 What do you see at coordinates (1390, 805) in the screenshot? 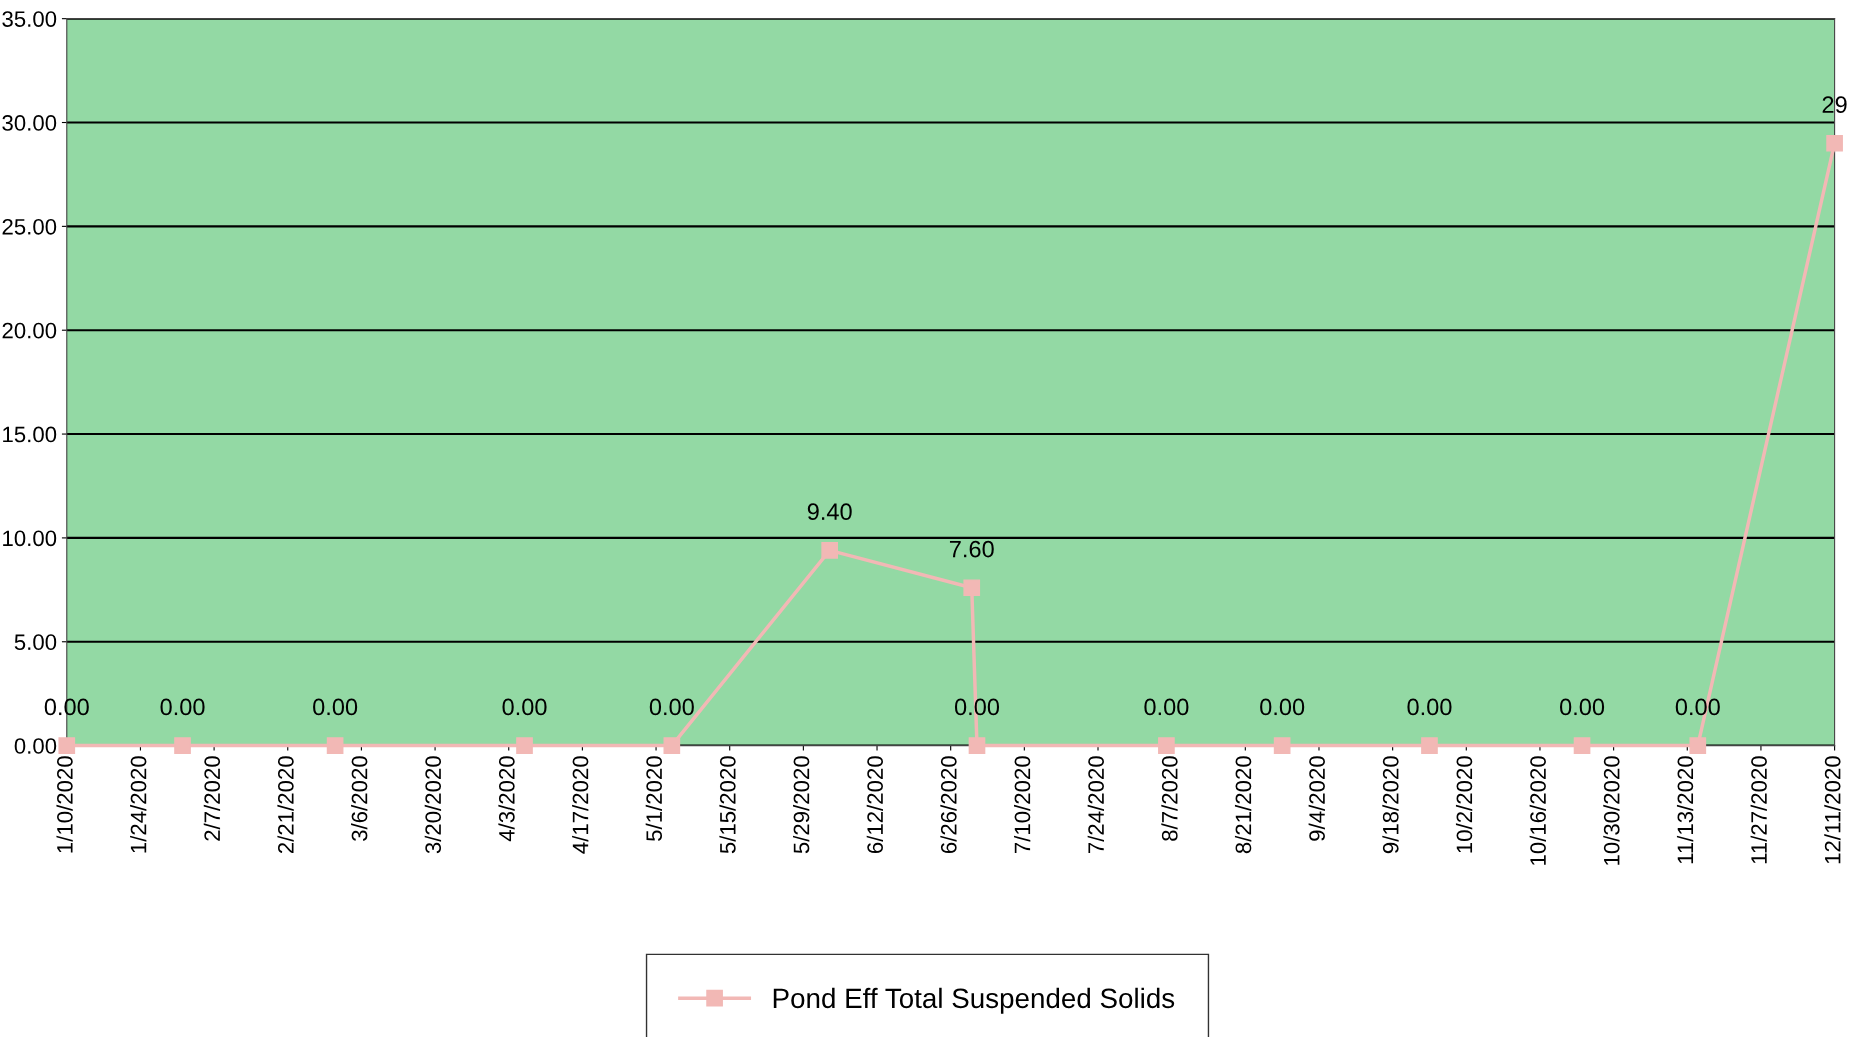
I see `x-tick-label: 9/18/2020` at bounding box center [1390, 805].